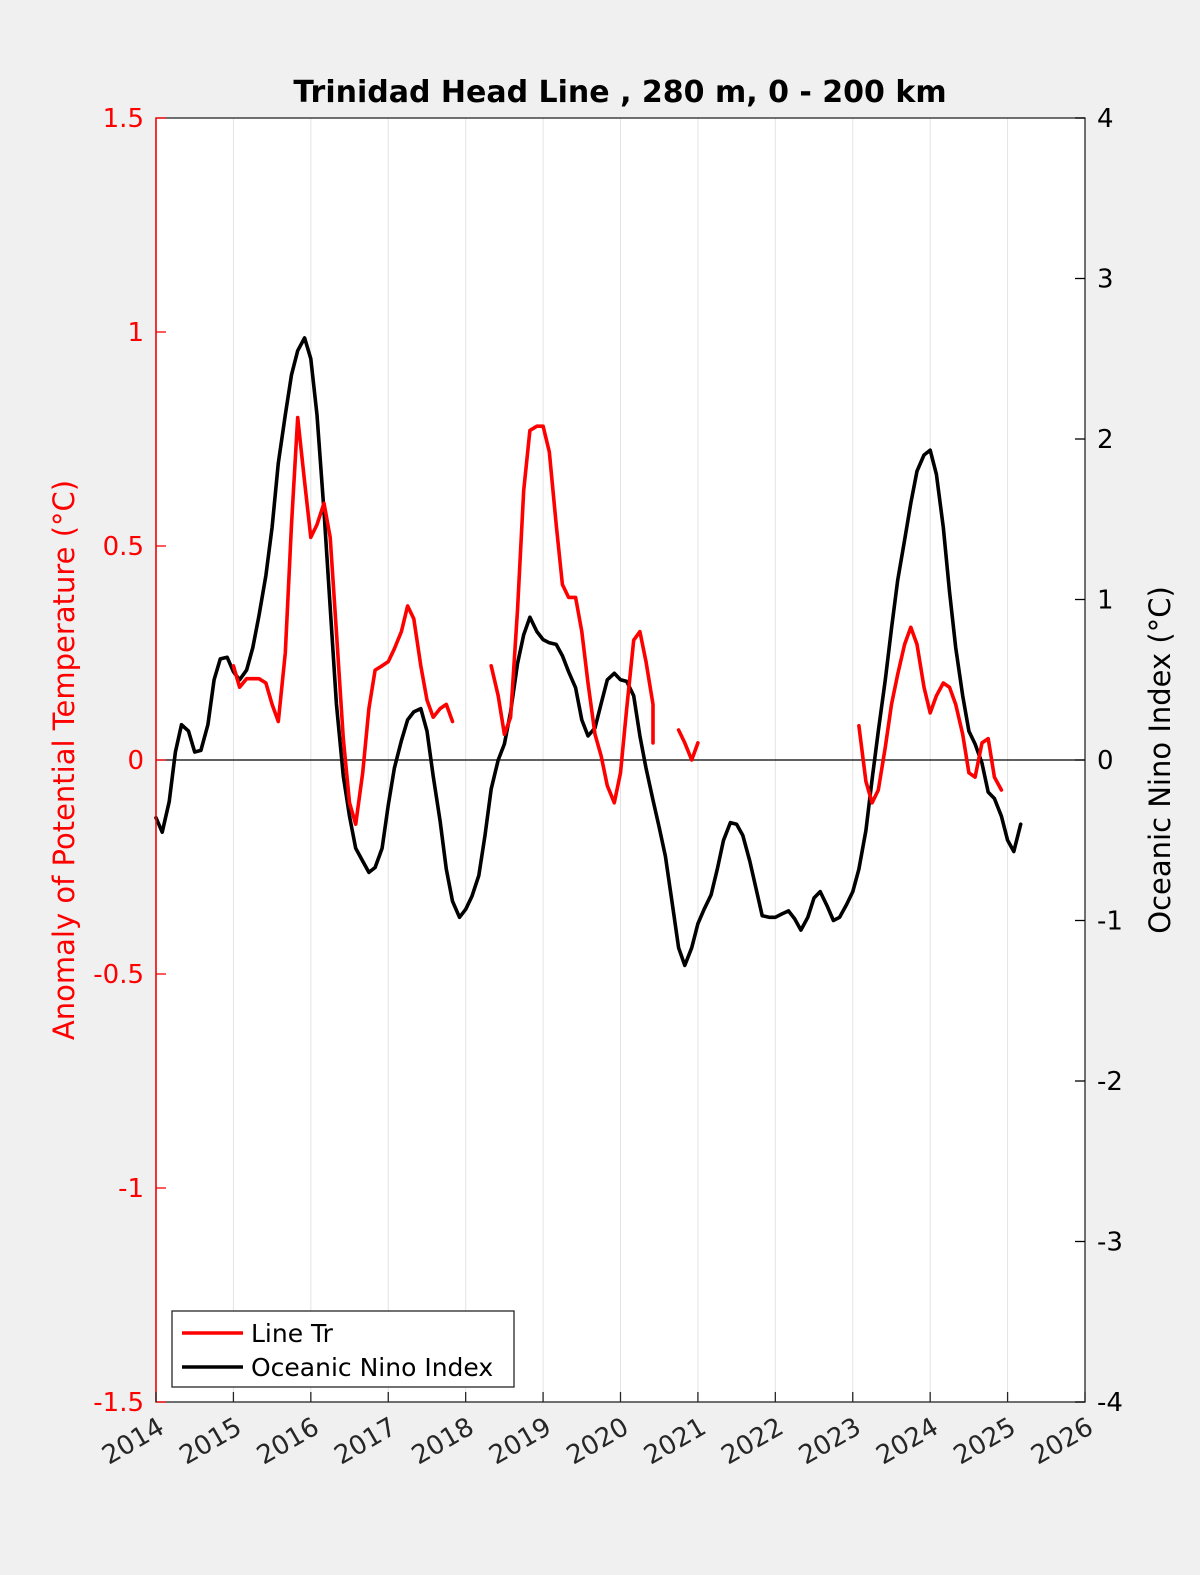 The width and height of the screenshot is (1200, 1575). What do you see at coordinates (1110, 1243) in the screenshot?
I see `right-tick-label--3: -3` at bounding box center [1110, 1243].